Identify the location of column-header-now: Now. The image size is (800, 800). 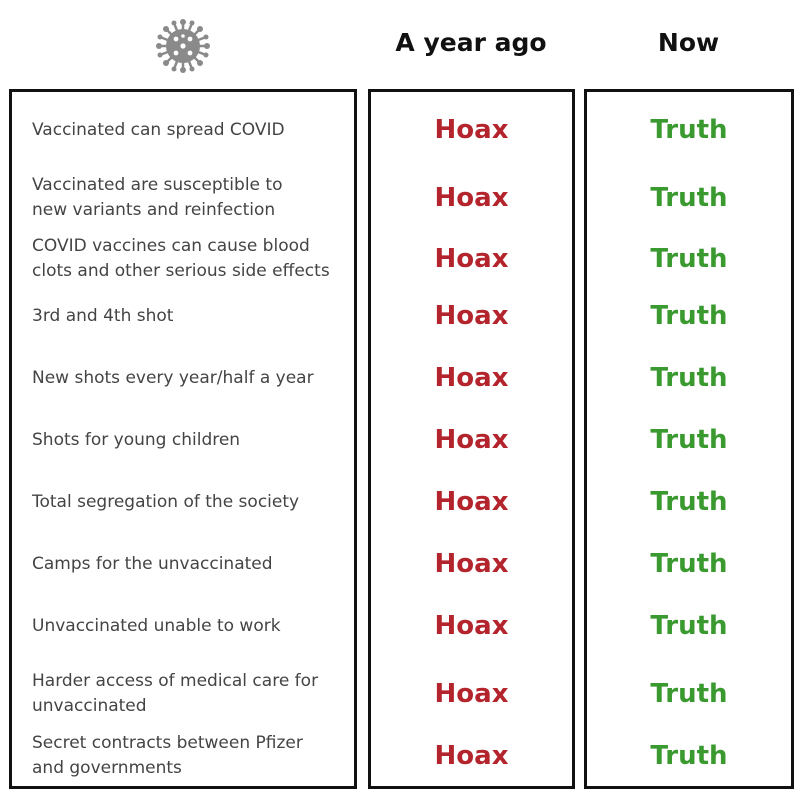
(688, 42).